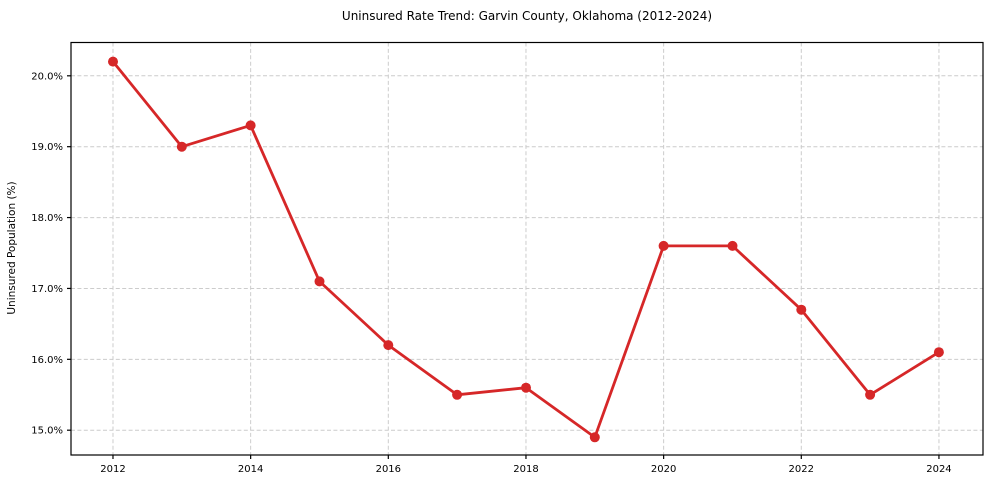 The height and width of the screenshot is (490, 989). What do you see at coordinates (47, 218) in the screenshot?
I see `y-tick-label: 18.0%` at bounding box center [47, 218].